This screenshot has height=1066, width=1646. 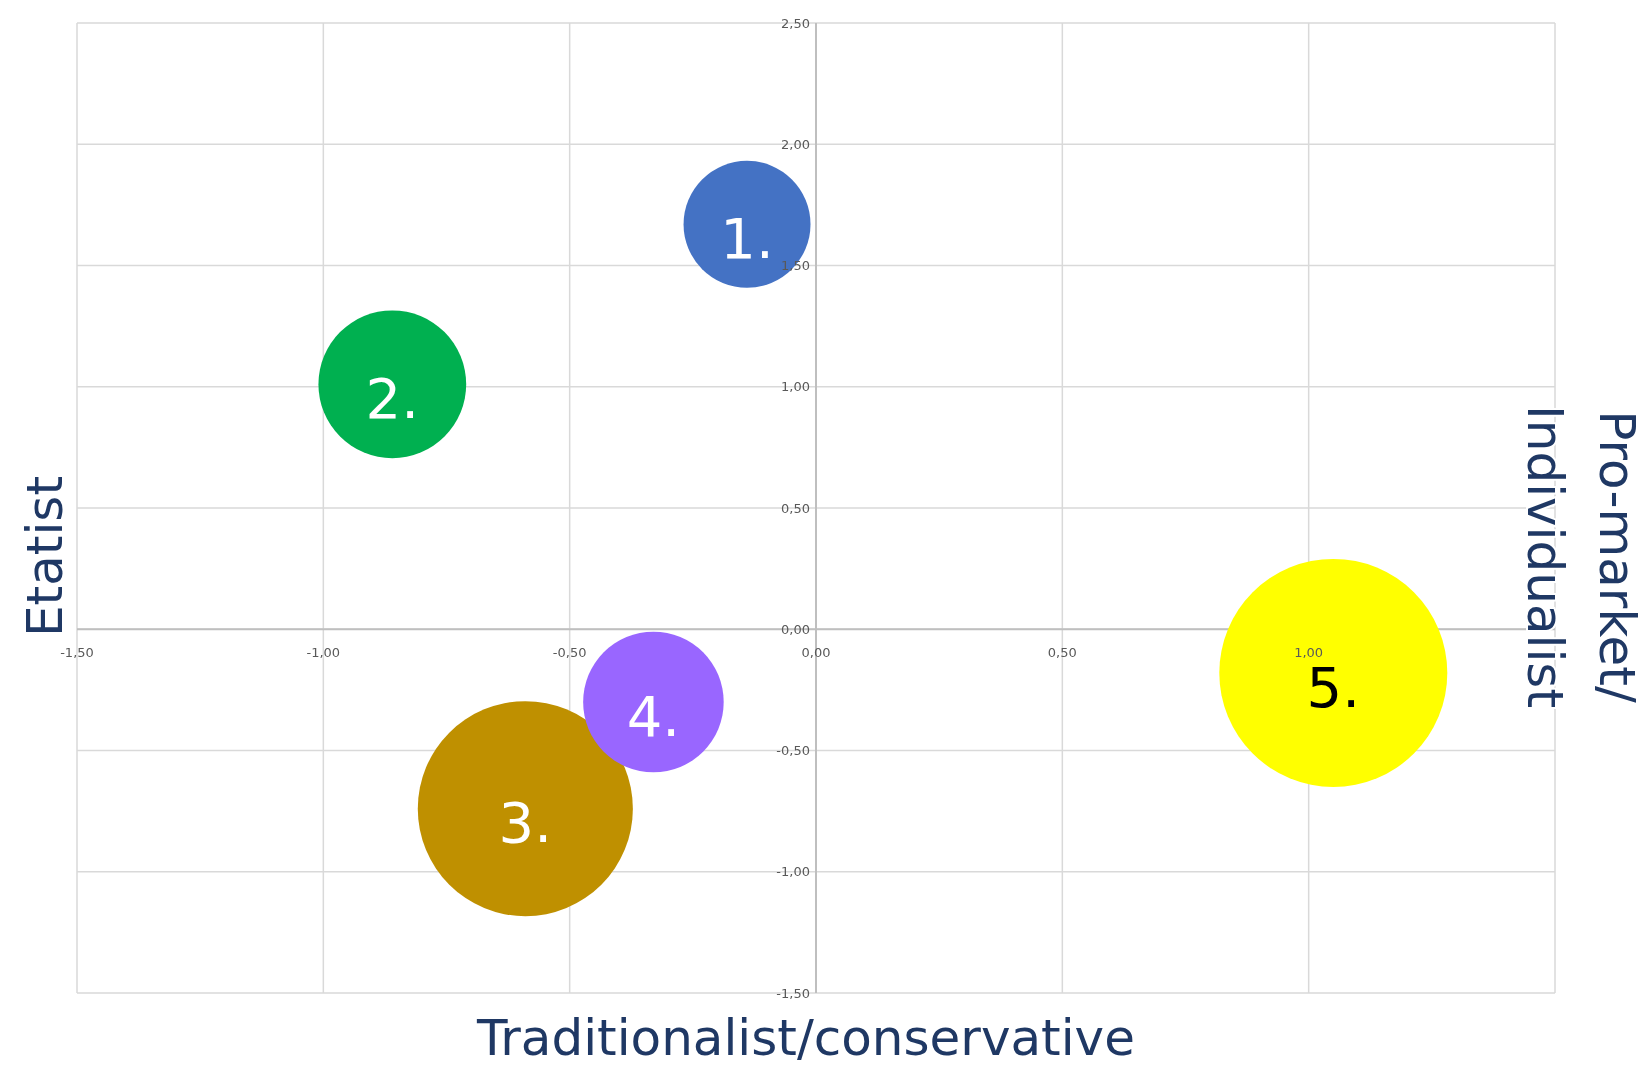 I want to click on x-tick-label: -1,50, so click(x=77, y=653).